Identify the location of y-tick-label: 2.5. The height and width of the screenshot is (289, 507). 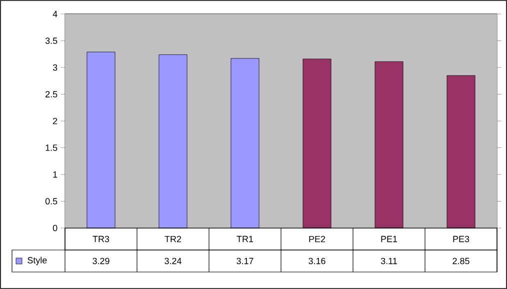
(52, 94).